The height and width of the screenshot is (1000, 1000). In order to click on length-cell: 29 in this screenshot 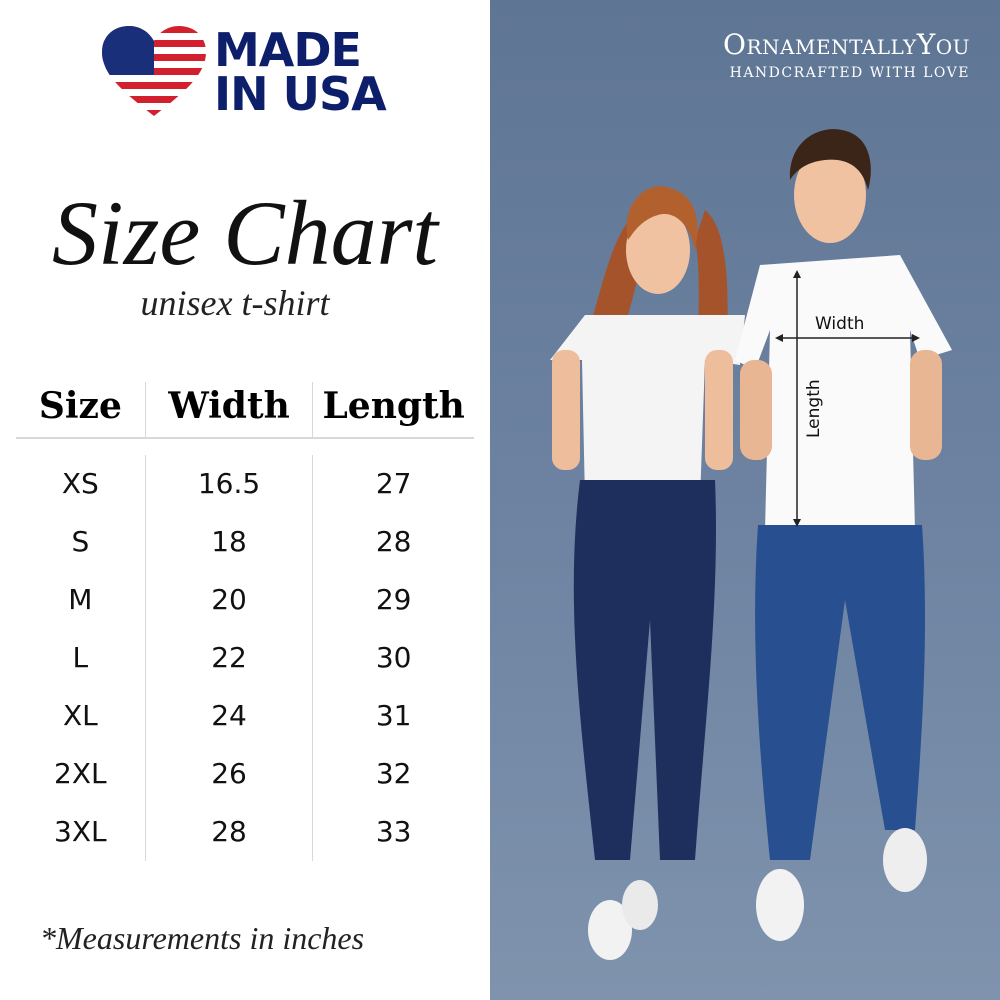, I will do `click(393, 600)`.